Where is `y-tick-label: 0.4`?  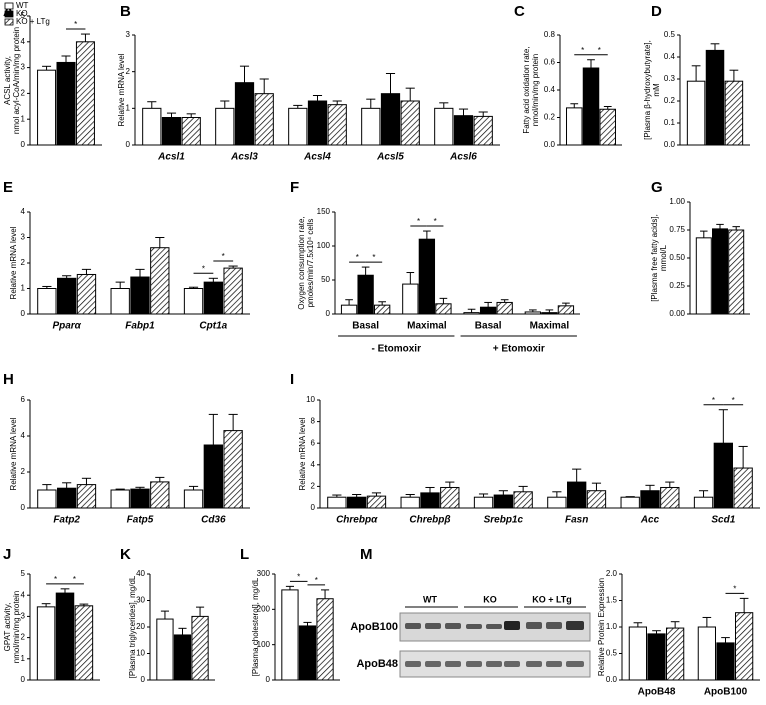
y-tick-label: 0.4 is located at coordinates (670, 56).